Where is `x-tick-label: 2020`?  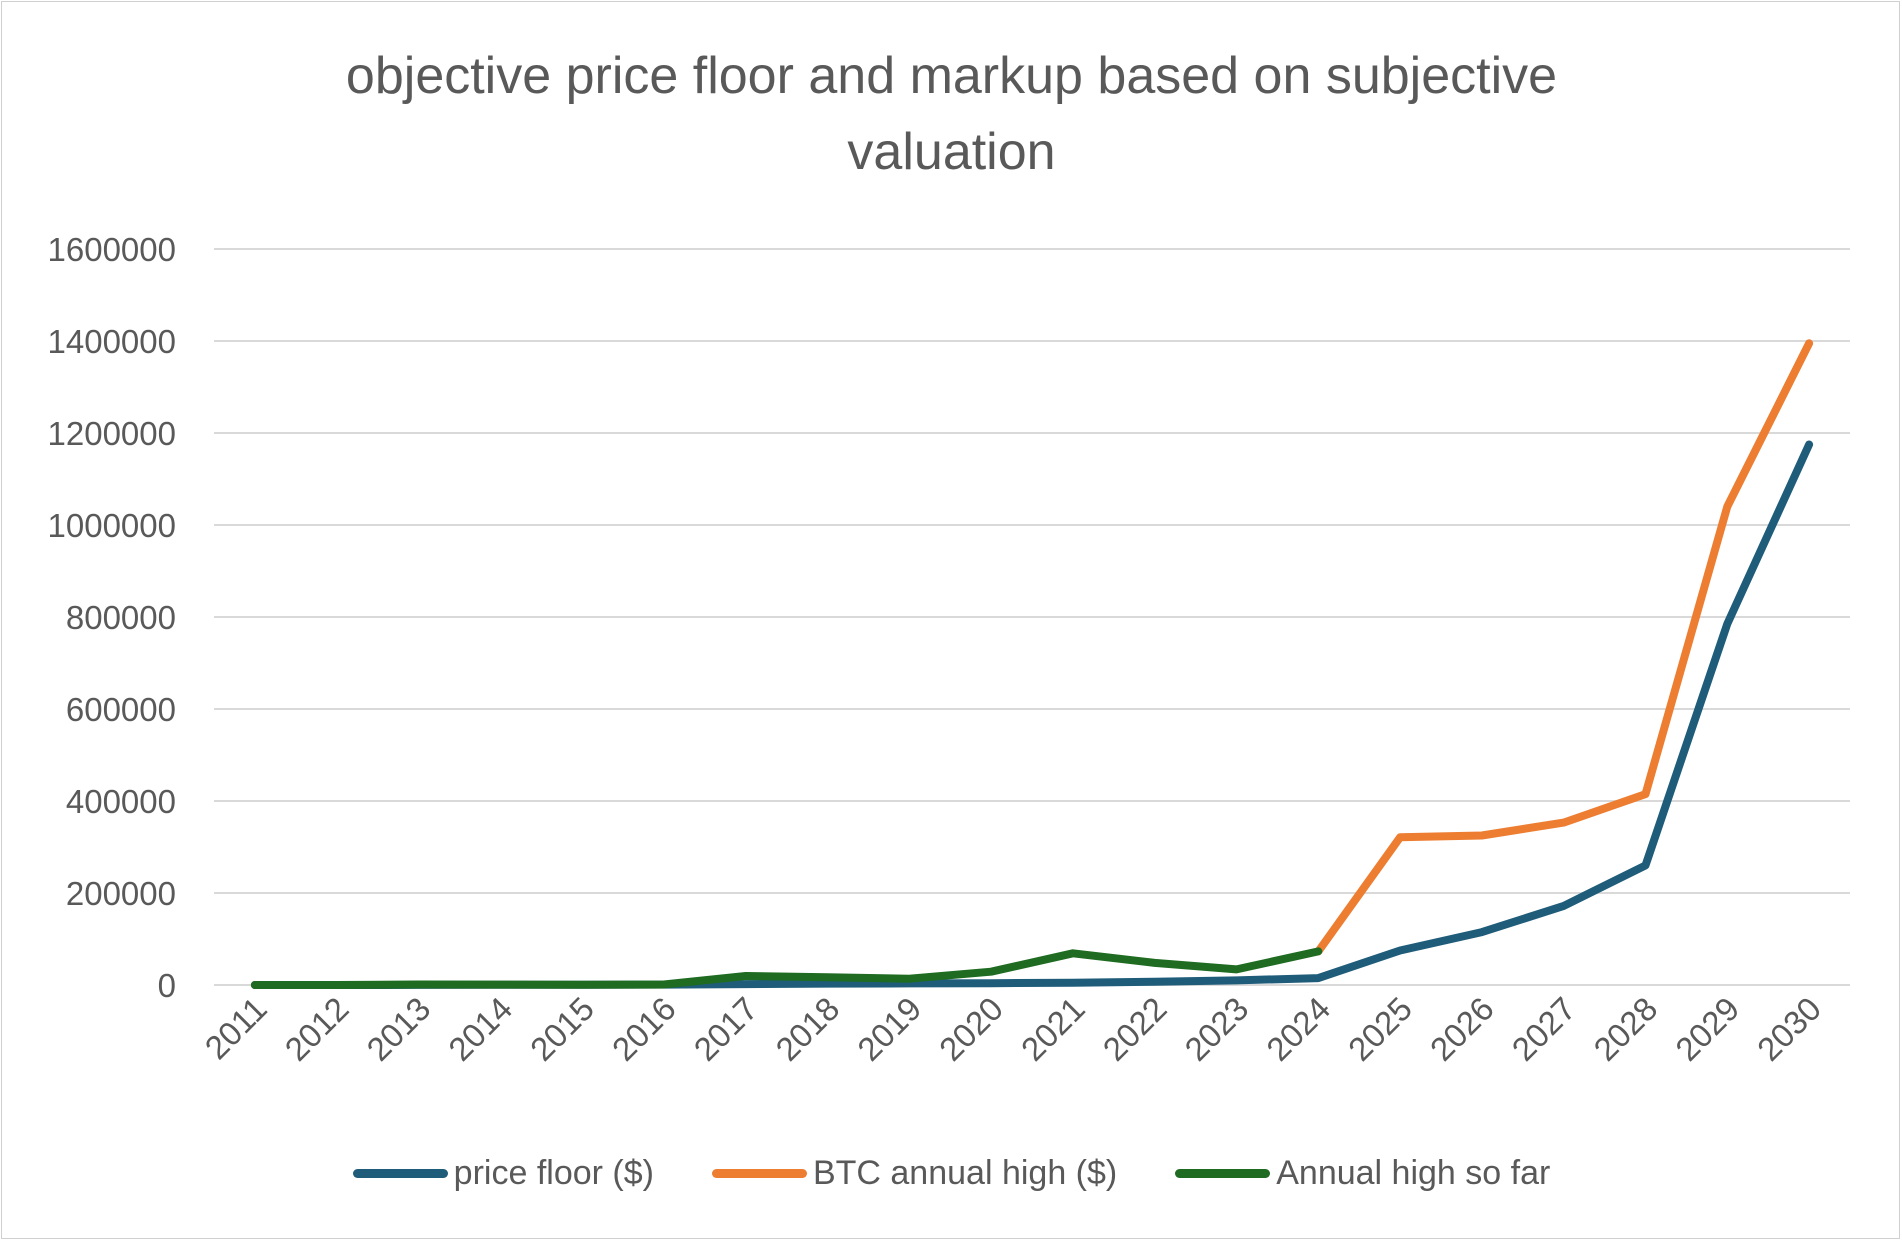 x-tick-label: 2020 is located at coordinates (971, 1029).